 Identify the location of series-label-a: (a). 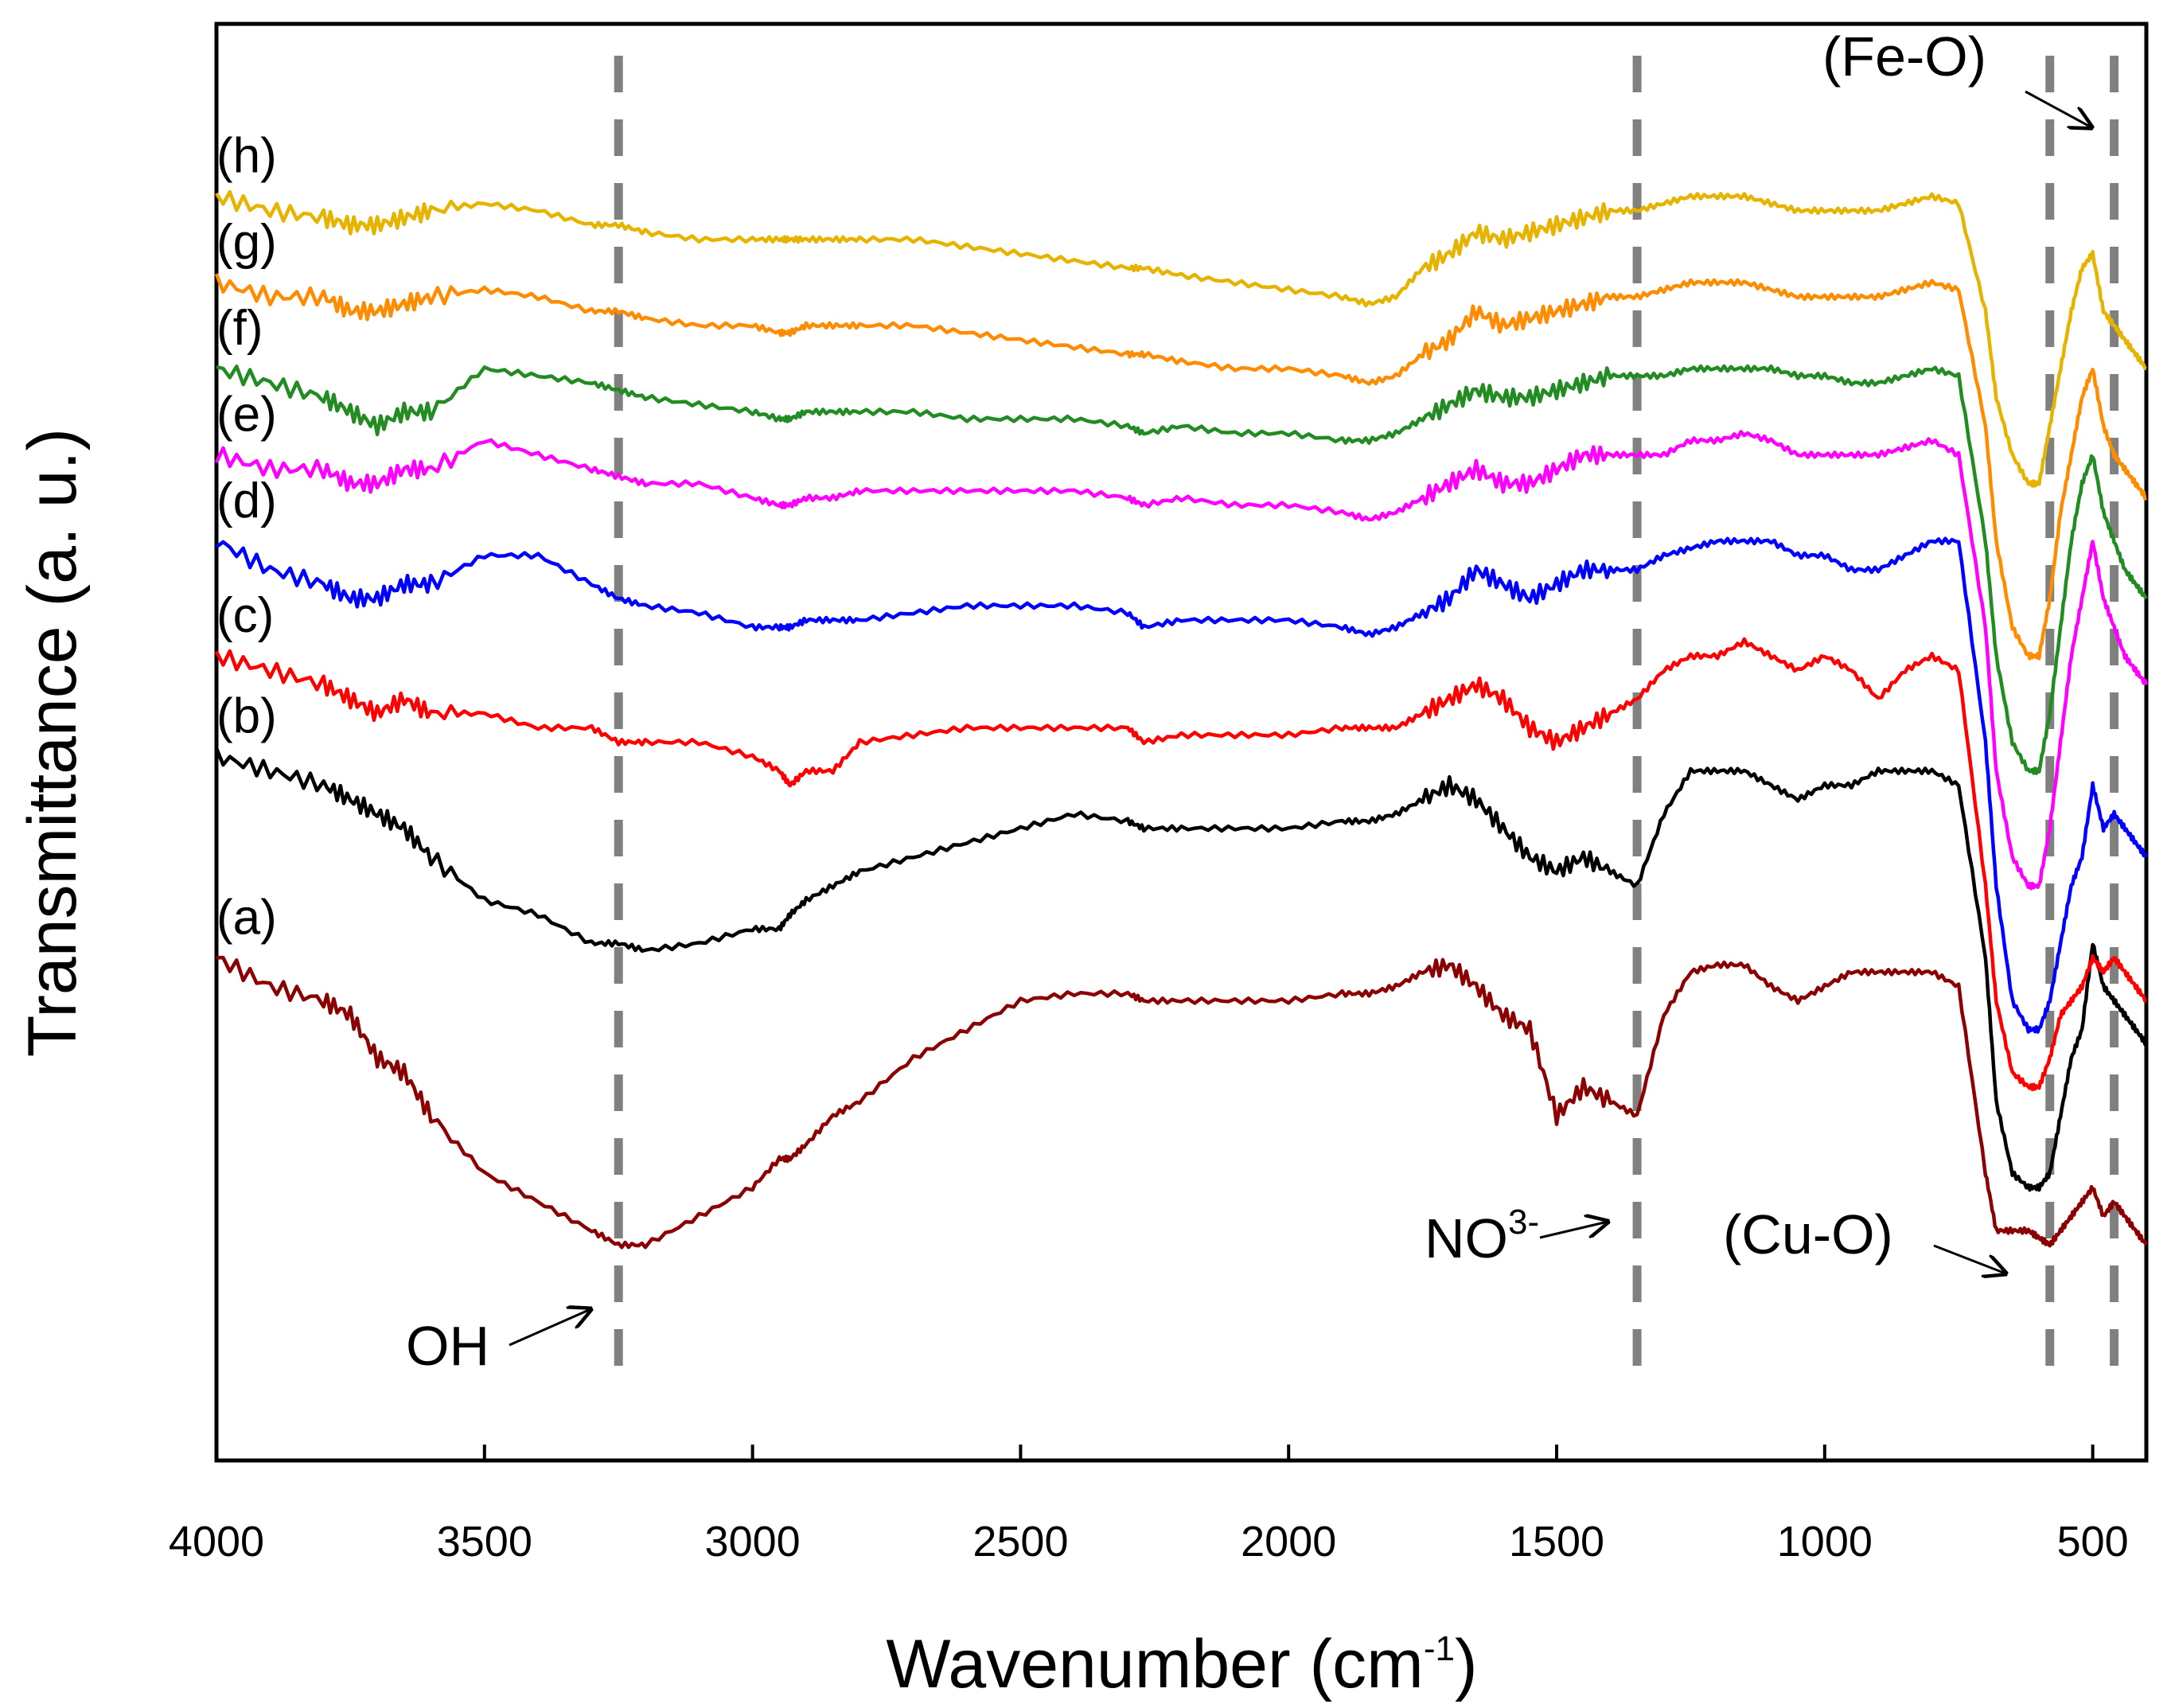
(246, 917).